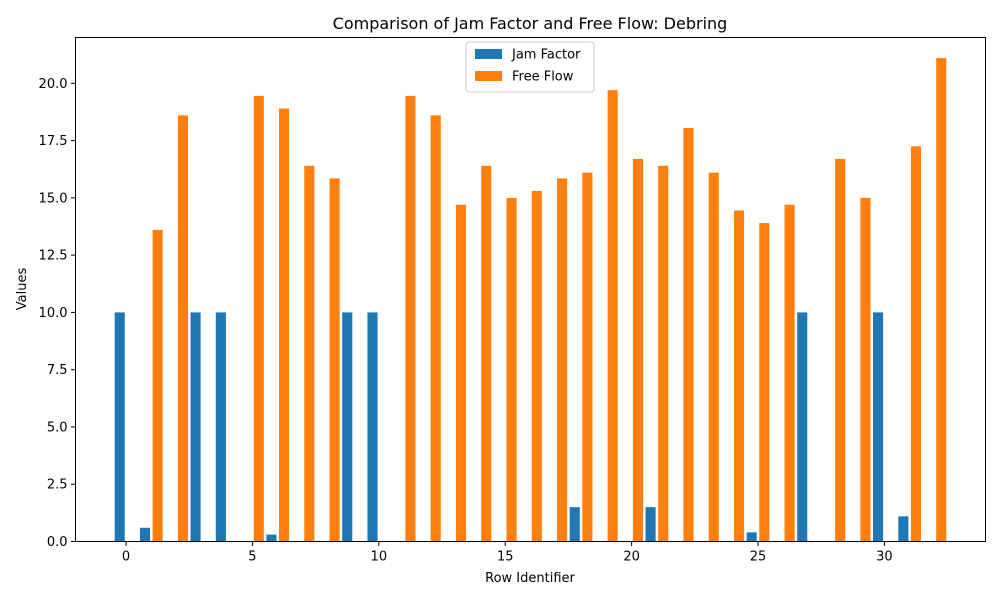 The height and width of the screenshot is (600, 1000). I want to click on legend-swatch-free-flow, so click(488, 76).